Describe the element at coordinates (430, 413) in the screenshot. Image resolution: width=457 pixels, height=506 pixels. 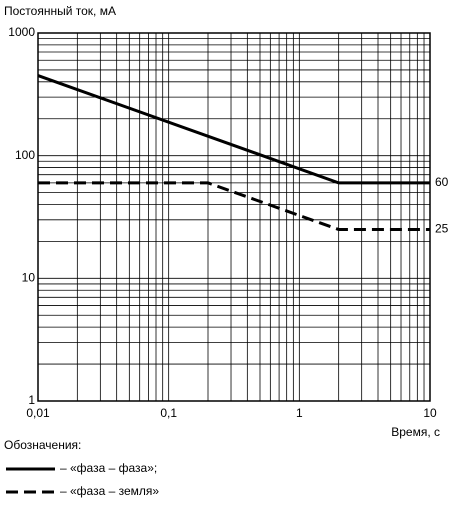
I see `x-tick-label: 10` at that location.